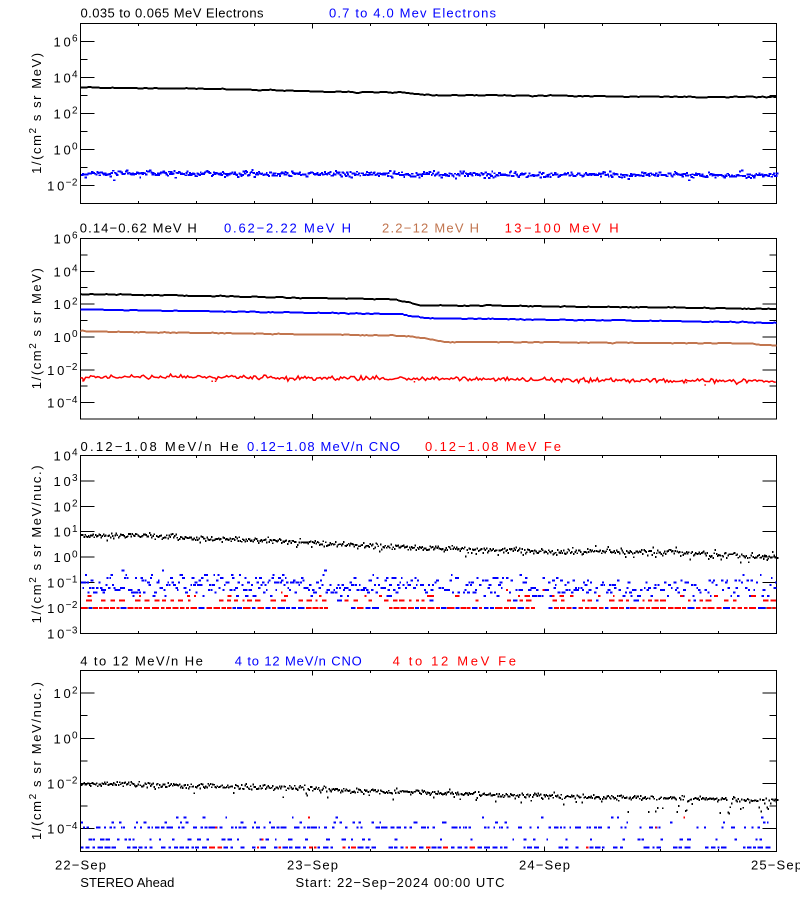 This screenshot has height=900, width=800. Describe the element at coordinates (493, 446) in the screenshot. I see `svg-text: 0.12−1.08 MeV Fe` at that location.